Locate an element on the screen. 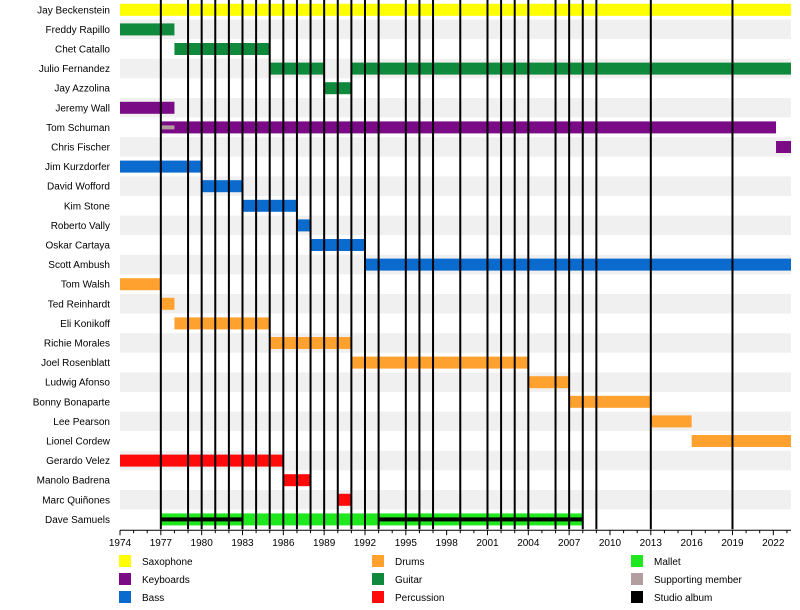  x-tick-label: 2001 is located at coordinates (487, 543).